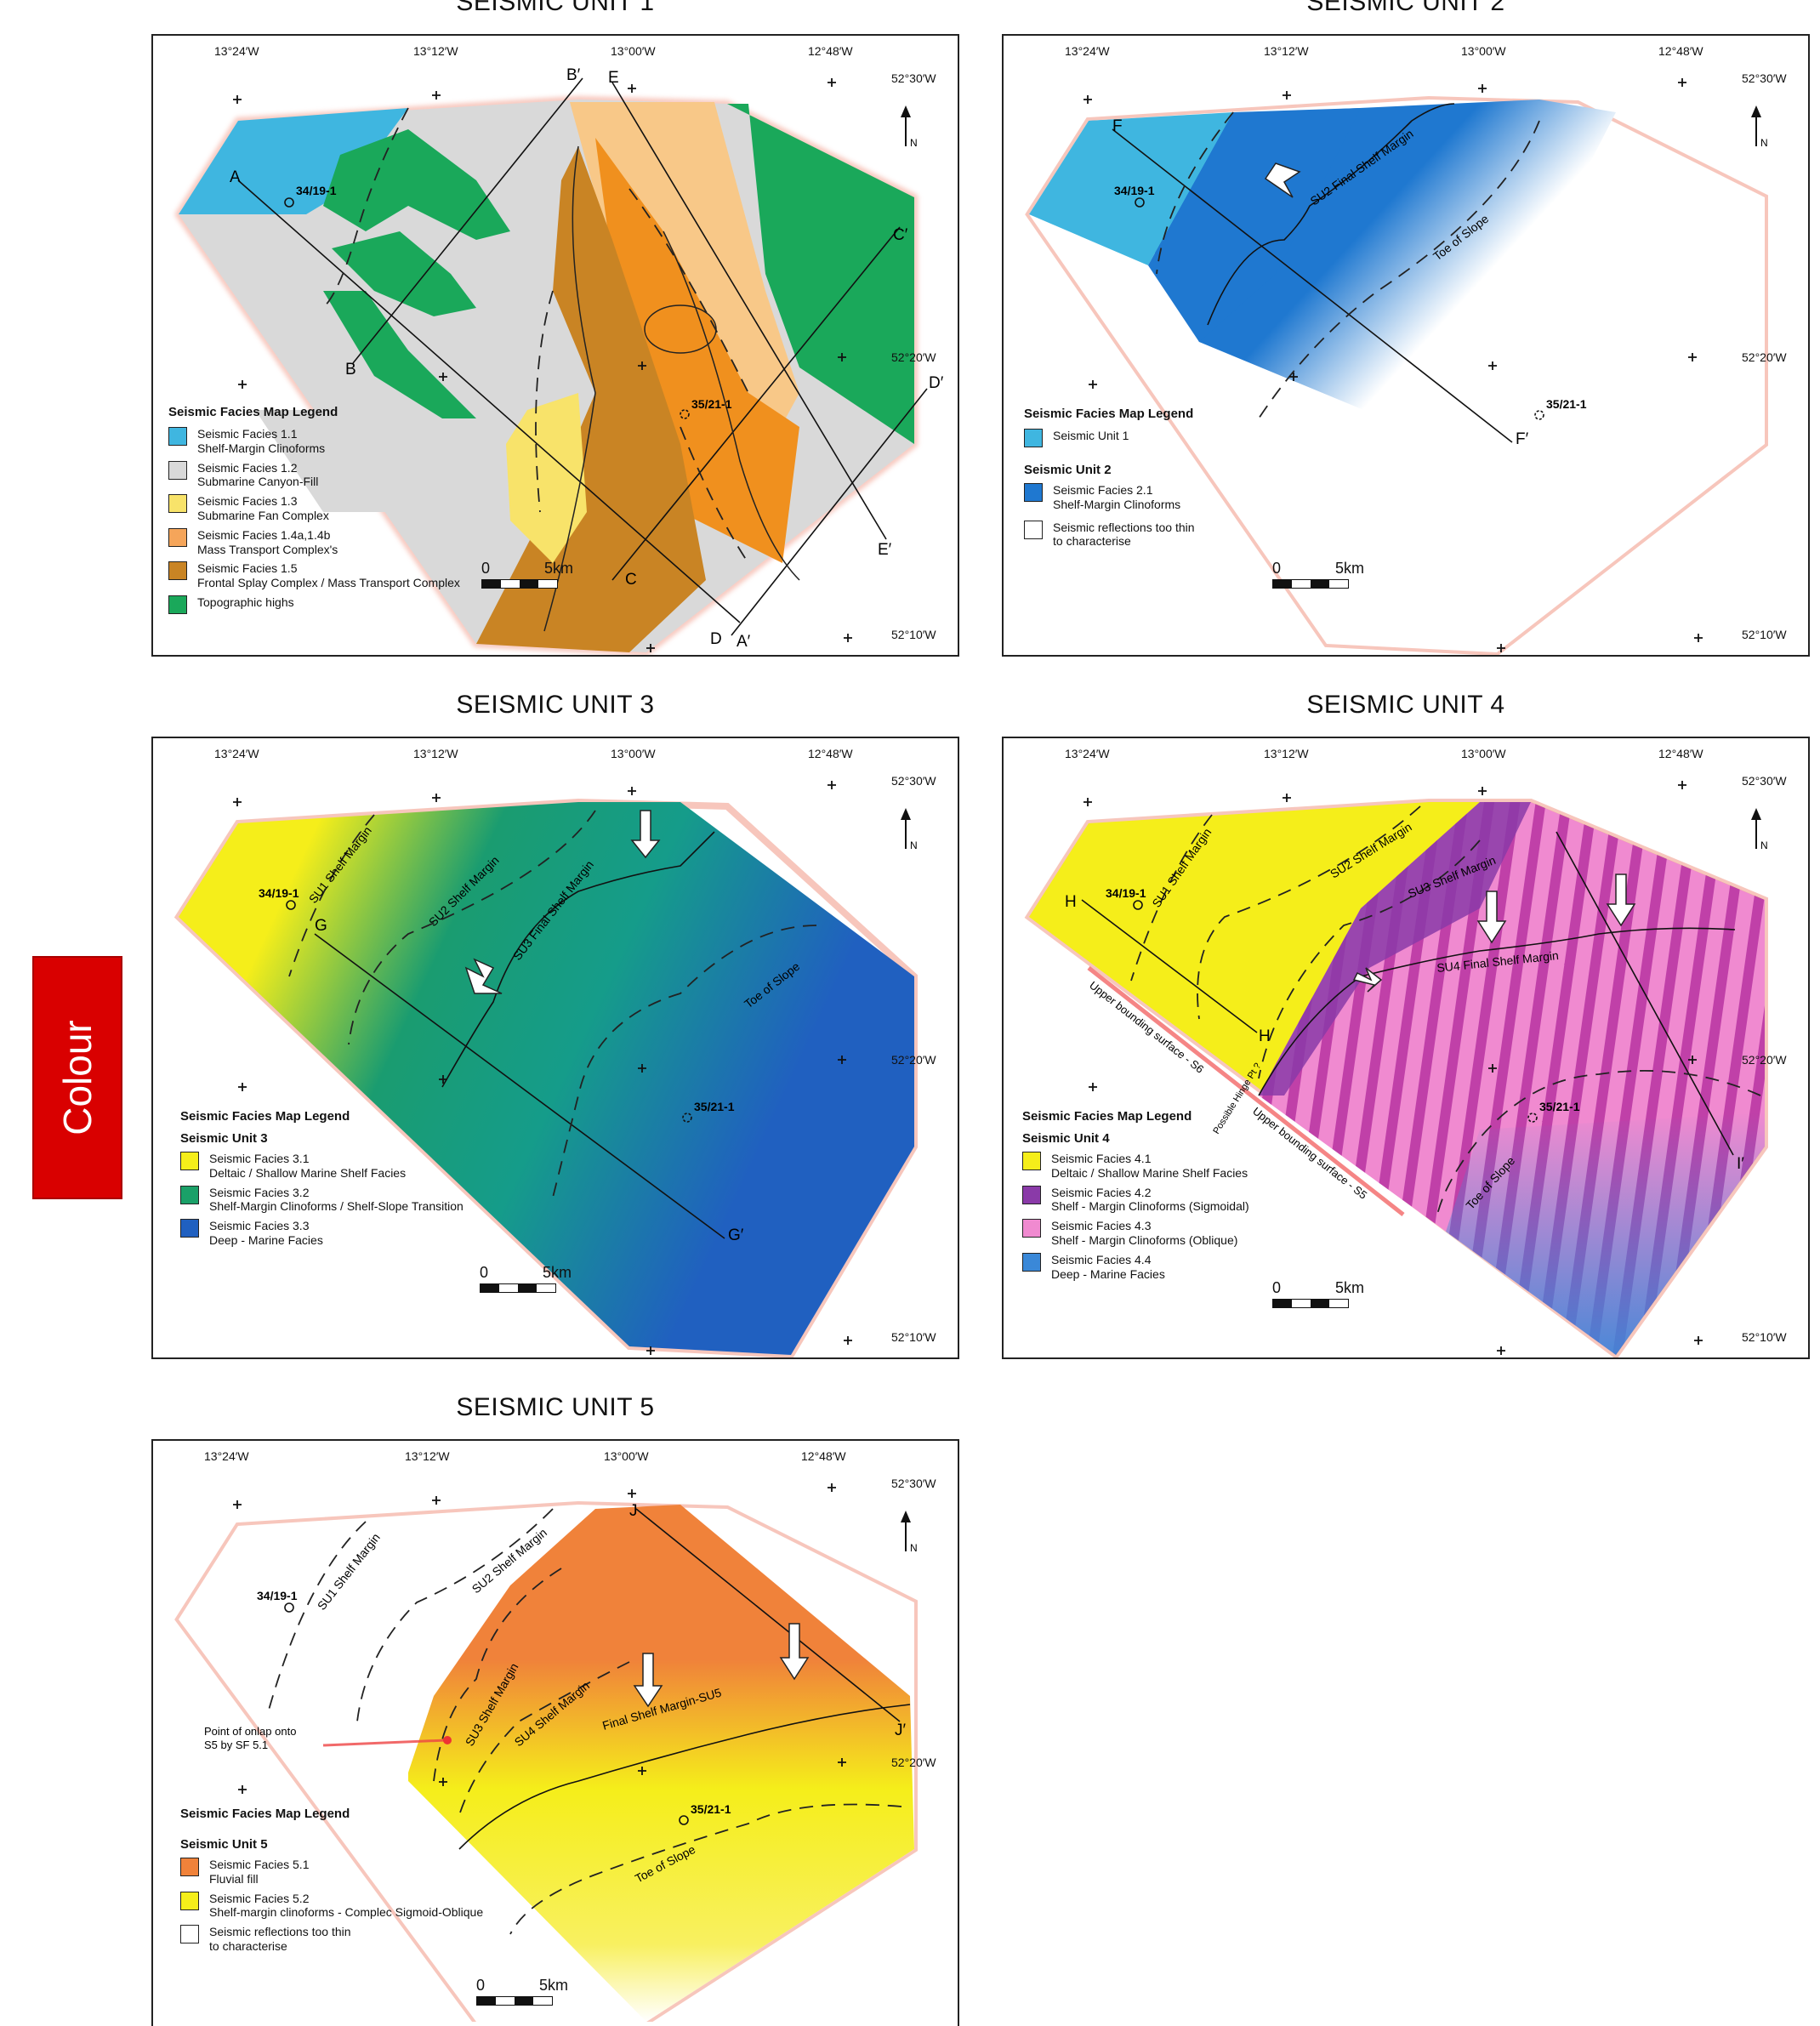  I want to click on legend-item: Seismic Facies 1.2 Submarine Canyon-Fill, so click(314, 475).